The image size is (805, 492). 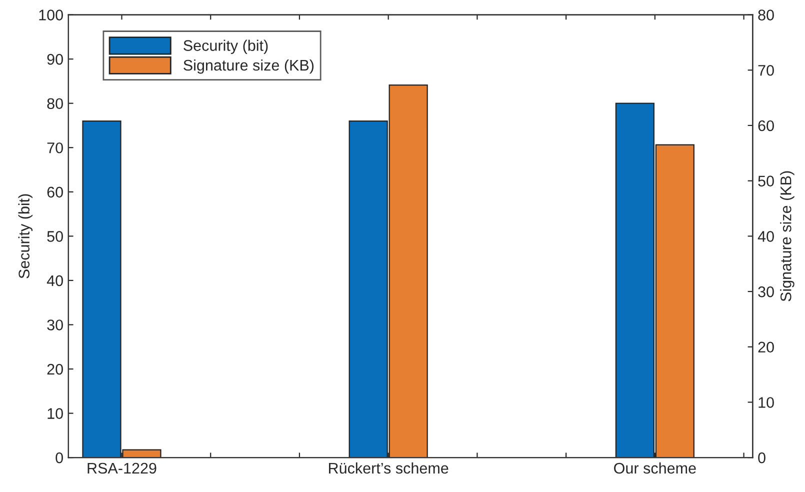 What do you see at coordinates (388, 468) in the screenshot?
I see `x-tick-label: Rückert’s scheme` at bounding box center [388, 468].